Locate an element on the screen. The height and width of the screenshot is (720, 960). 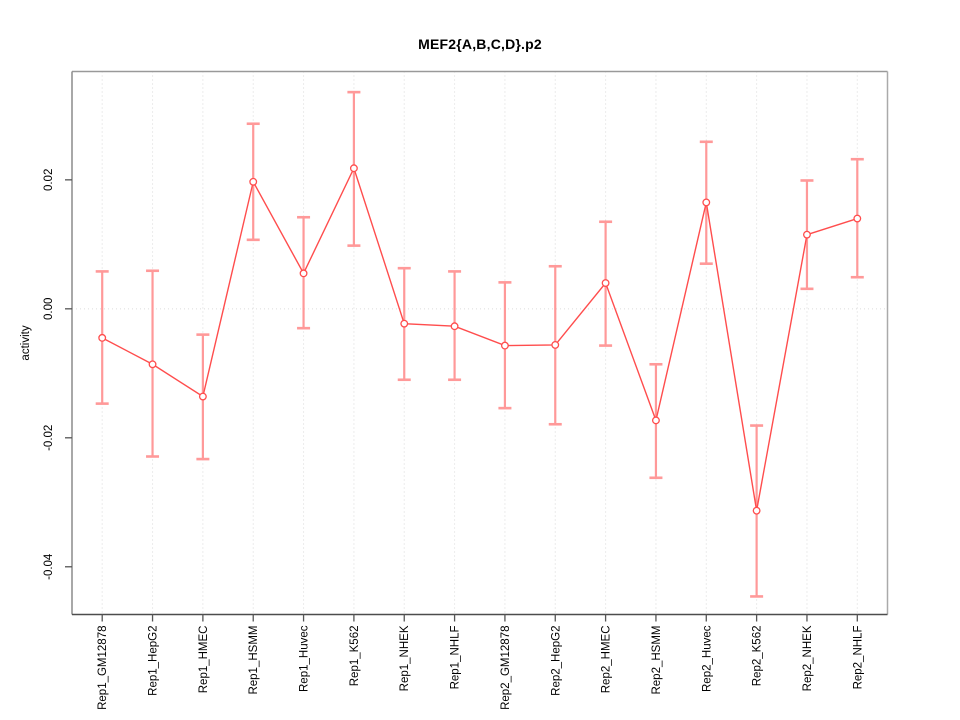
y-axis-title: activity is located at coordinates (26, 343).